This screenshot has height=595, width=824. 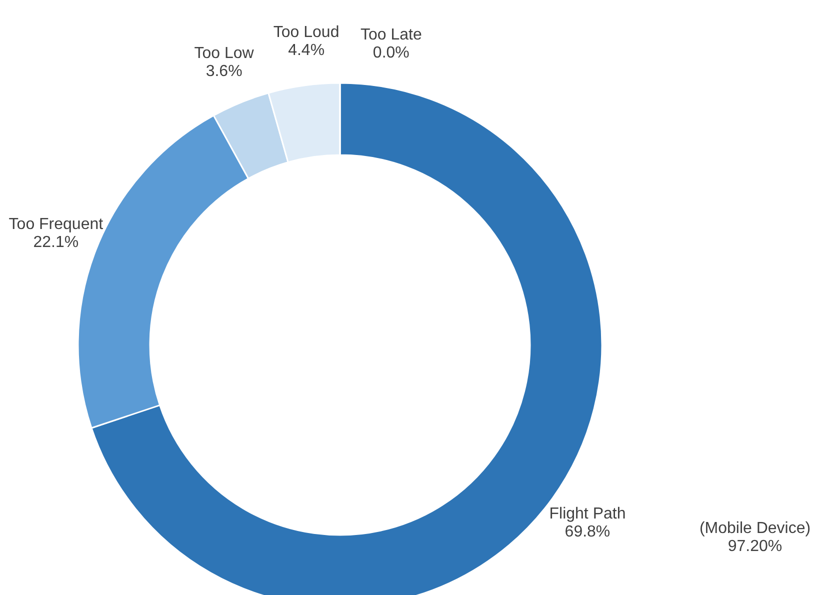 I want to click on data-label: 22.1%, so click(x=56, y=242).